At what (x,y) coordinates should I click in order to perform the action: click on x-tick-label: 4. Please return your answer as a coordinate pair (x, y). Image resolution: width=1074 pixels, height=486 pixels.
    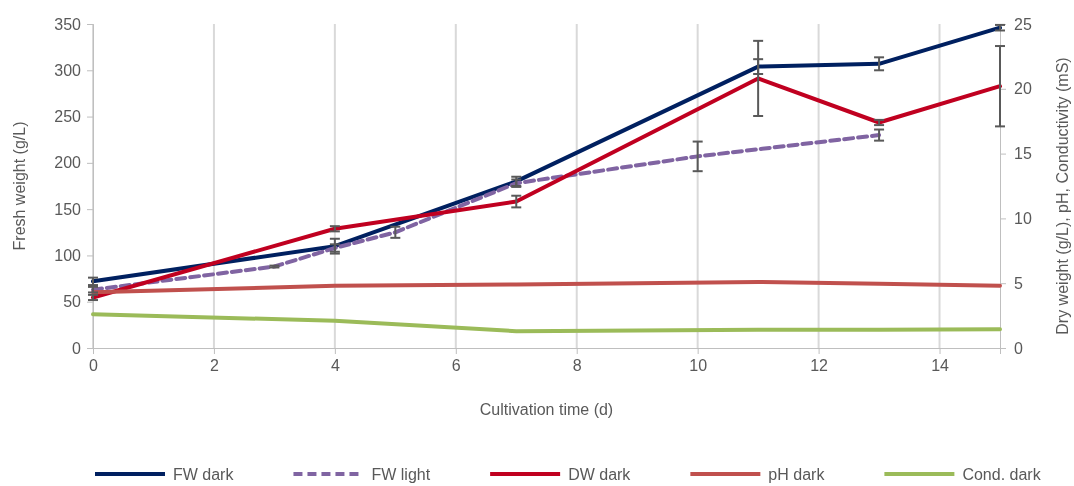
    Looking at the image, I should click on (335, 366).